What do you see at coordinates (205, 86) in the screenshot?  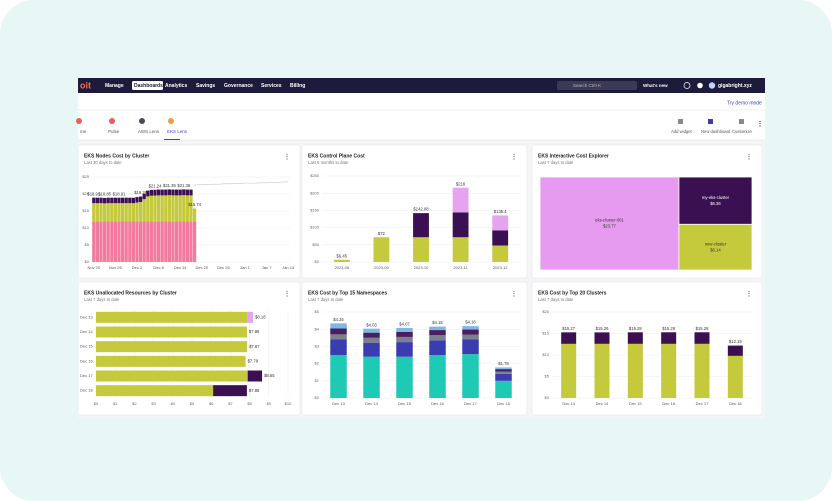 I see `menu-item: Savings` at bounding box center [205, 86].